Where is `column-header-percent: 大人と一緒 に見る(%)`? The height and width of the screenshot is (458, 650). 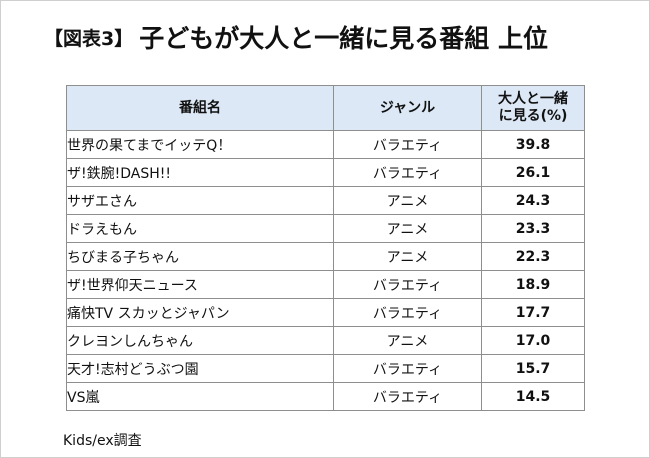 column-header-percent: 大人と一緒 に見る(%) is located at coordinates (533, 108).